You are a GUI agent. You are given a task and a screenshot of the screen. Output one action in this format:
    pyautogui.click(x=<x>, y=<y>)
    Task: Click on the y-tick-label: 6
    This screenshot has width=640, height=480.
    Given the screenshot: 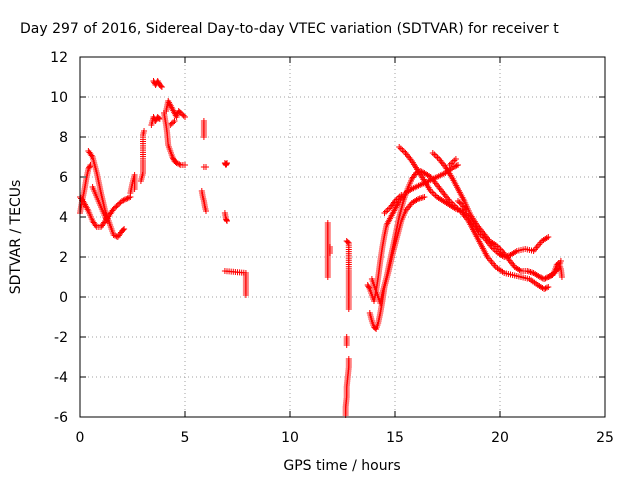 What is the action you would take?
    pyautogui.click(x=63, y=178)
    